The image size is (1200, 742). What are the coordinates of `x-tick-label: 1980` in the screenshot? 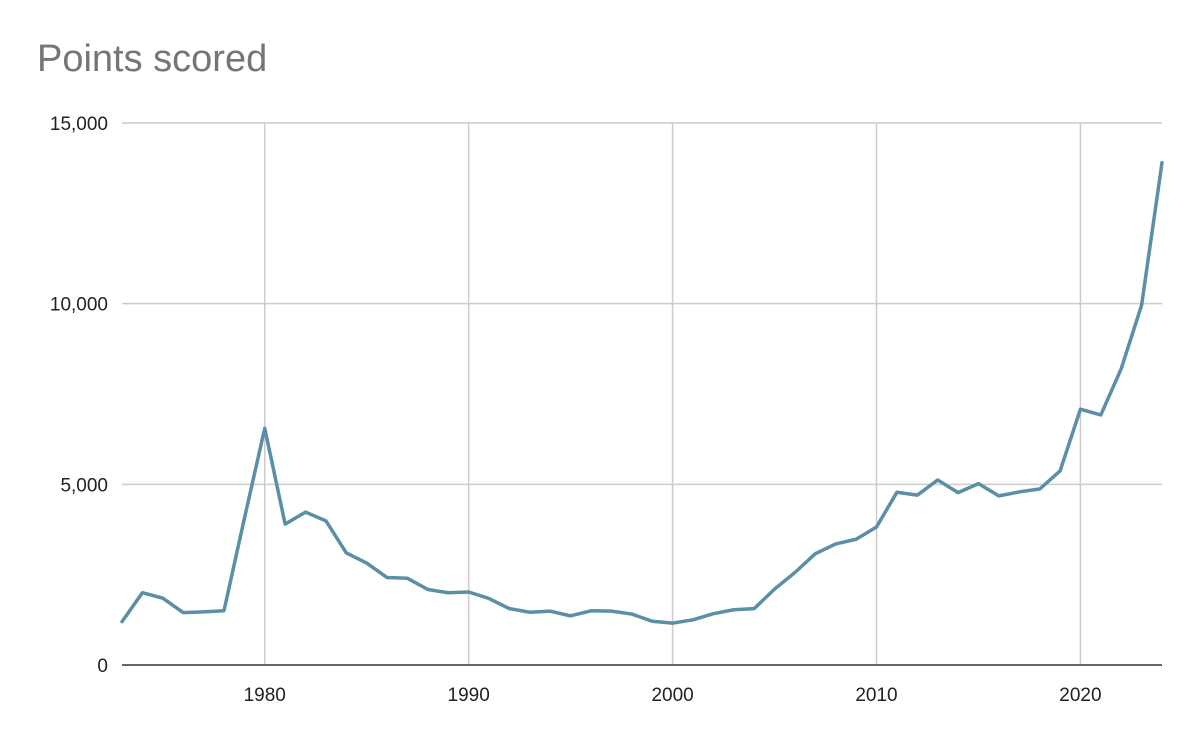 It's located at (265, 695).